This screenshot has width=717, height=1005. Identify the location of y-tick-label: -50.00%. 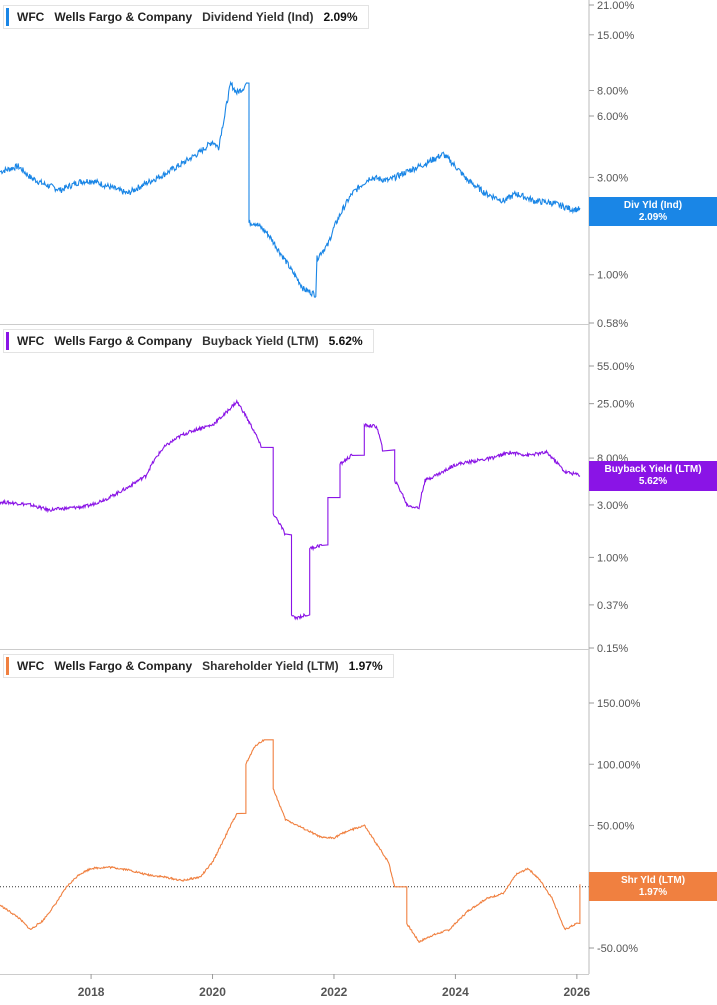
(617, 949).